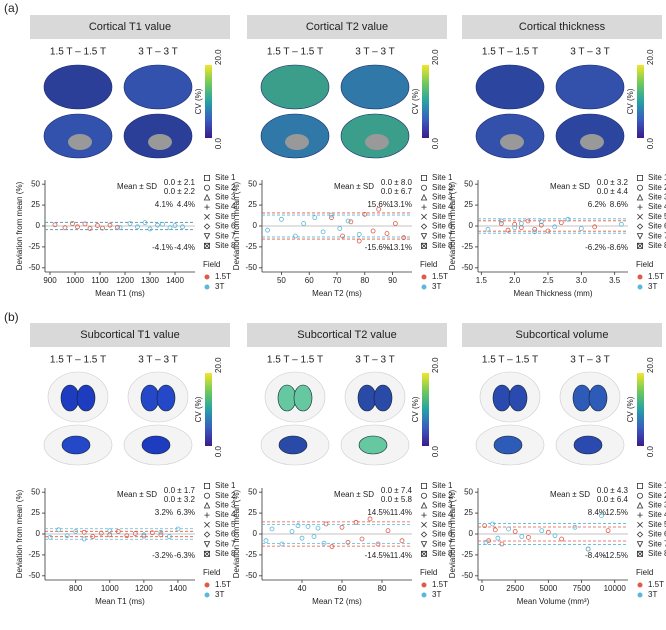 The image size is (666, 630). Describe the element at coordinates (482, 588) in the screenshot. I see `x-tick-label: 0` at that location.